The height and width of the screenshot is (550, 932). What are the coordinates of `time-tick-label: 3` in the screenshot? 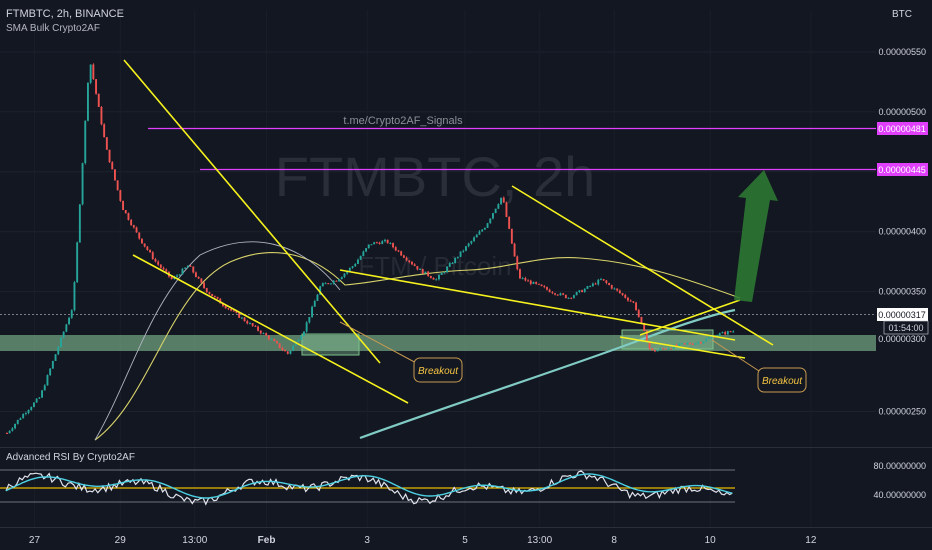 It's located at (367, 540).